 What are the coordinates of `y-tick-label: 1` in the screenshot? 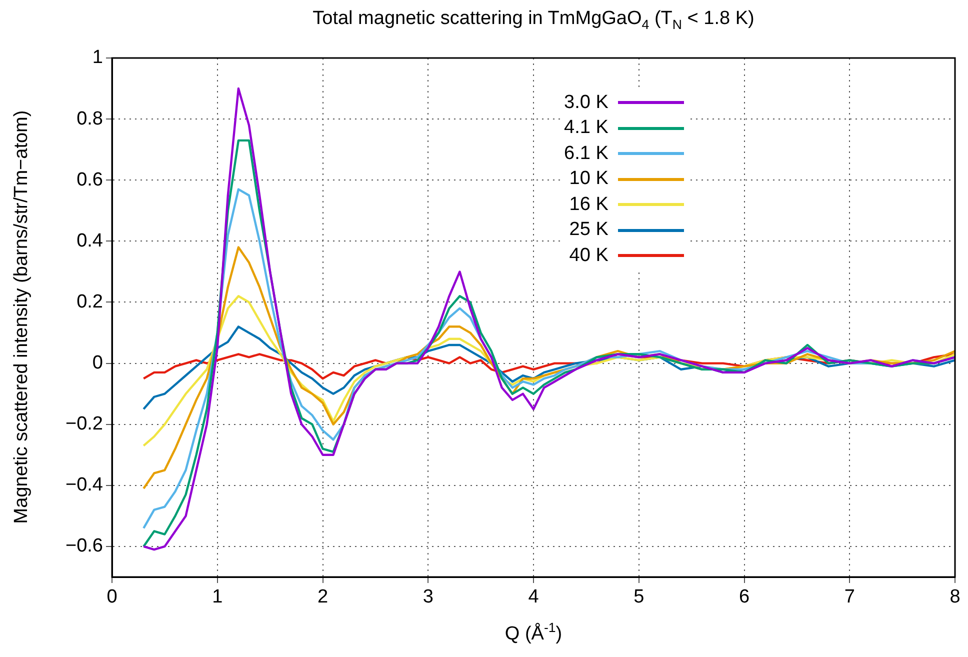 It's located at (97, 57).